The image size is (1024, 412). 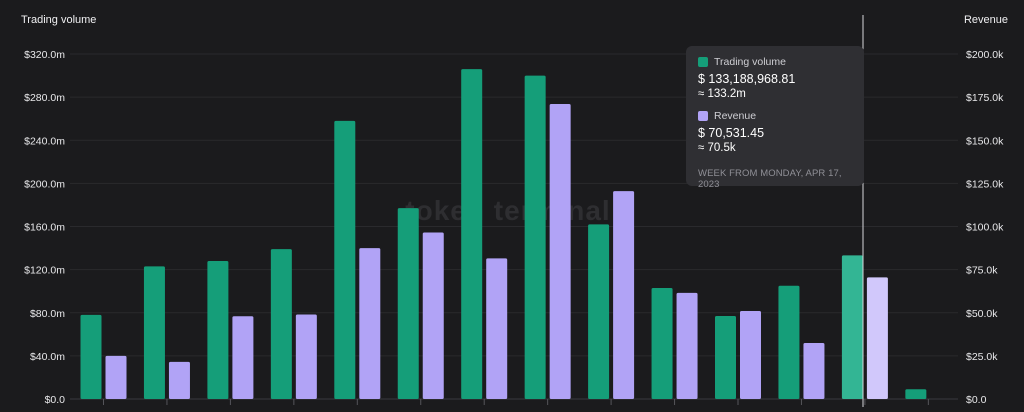 I want to click on y-left-tick-label: $280.0m, so click(x=44, y=98).